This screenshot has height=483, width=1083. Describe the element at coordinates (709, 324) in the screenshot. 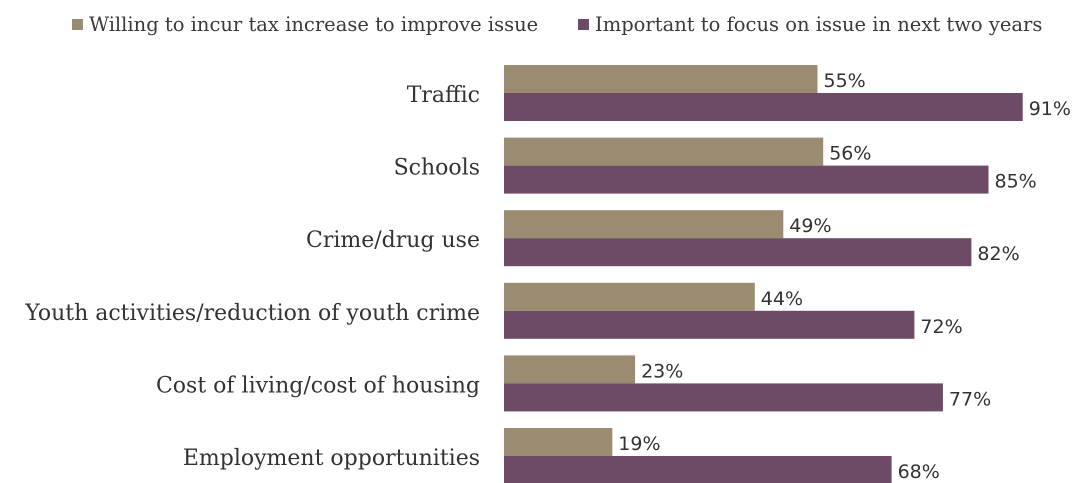

I see `bar-focus-next-two-years-youth-activities-reduction-of-youth-crime` at that location.